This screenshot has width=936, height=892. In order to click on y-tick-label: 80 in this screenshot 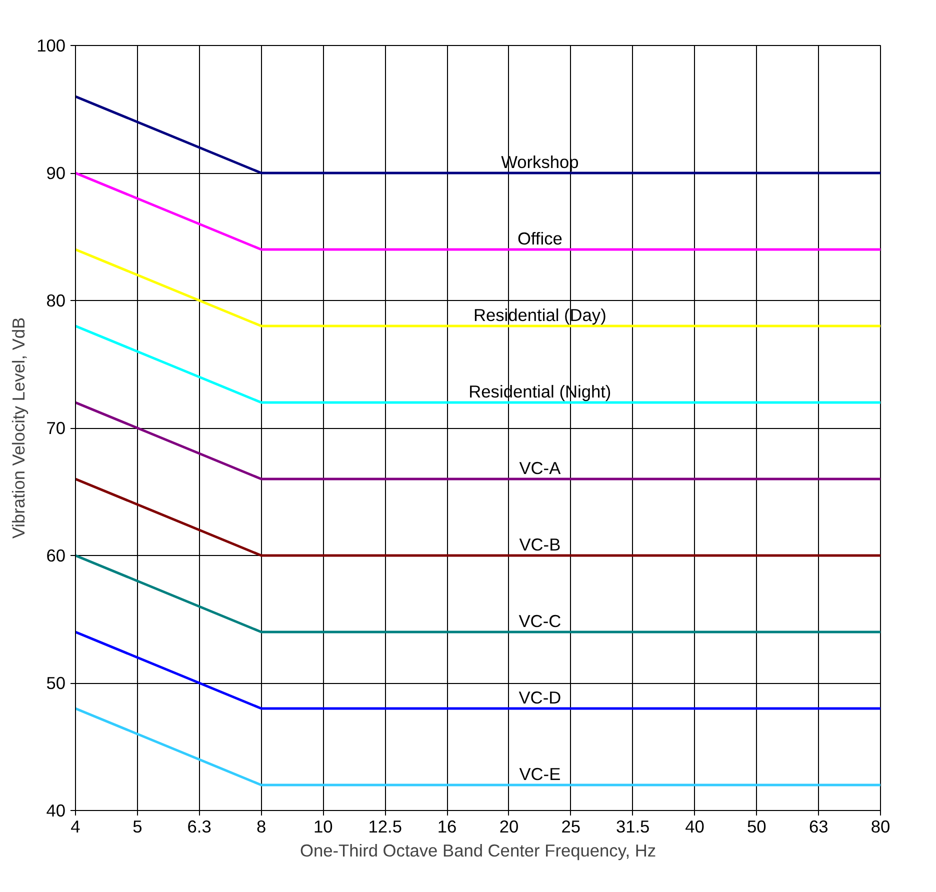, I will do `click(56, 300)`.